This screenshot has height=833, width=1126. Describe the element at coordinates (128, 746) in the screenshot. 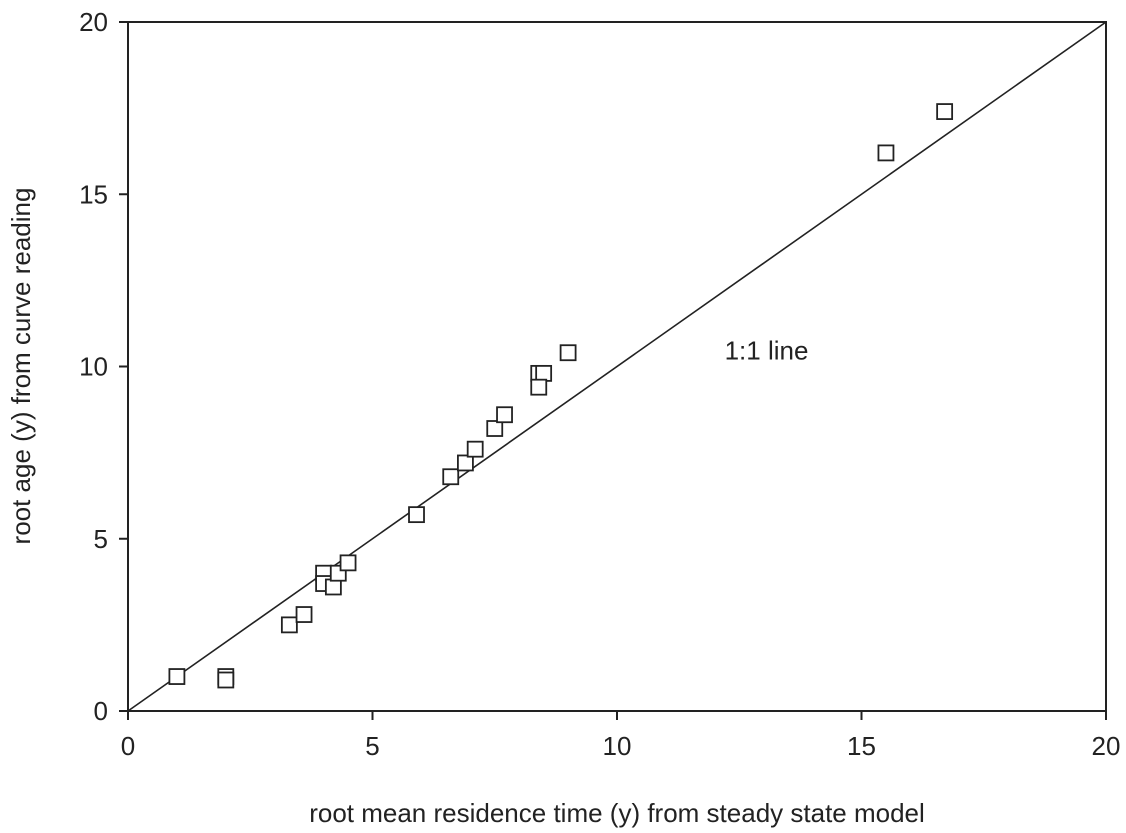

I see `x-tick-label: 0` at that location.